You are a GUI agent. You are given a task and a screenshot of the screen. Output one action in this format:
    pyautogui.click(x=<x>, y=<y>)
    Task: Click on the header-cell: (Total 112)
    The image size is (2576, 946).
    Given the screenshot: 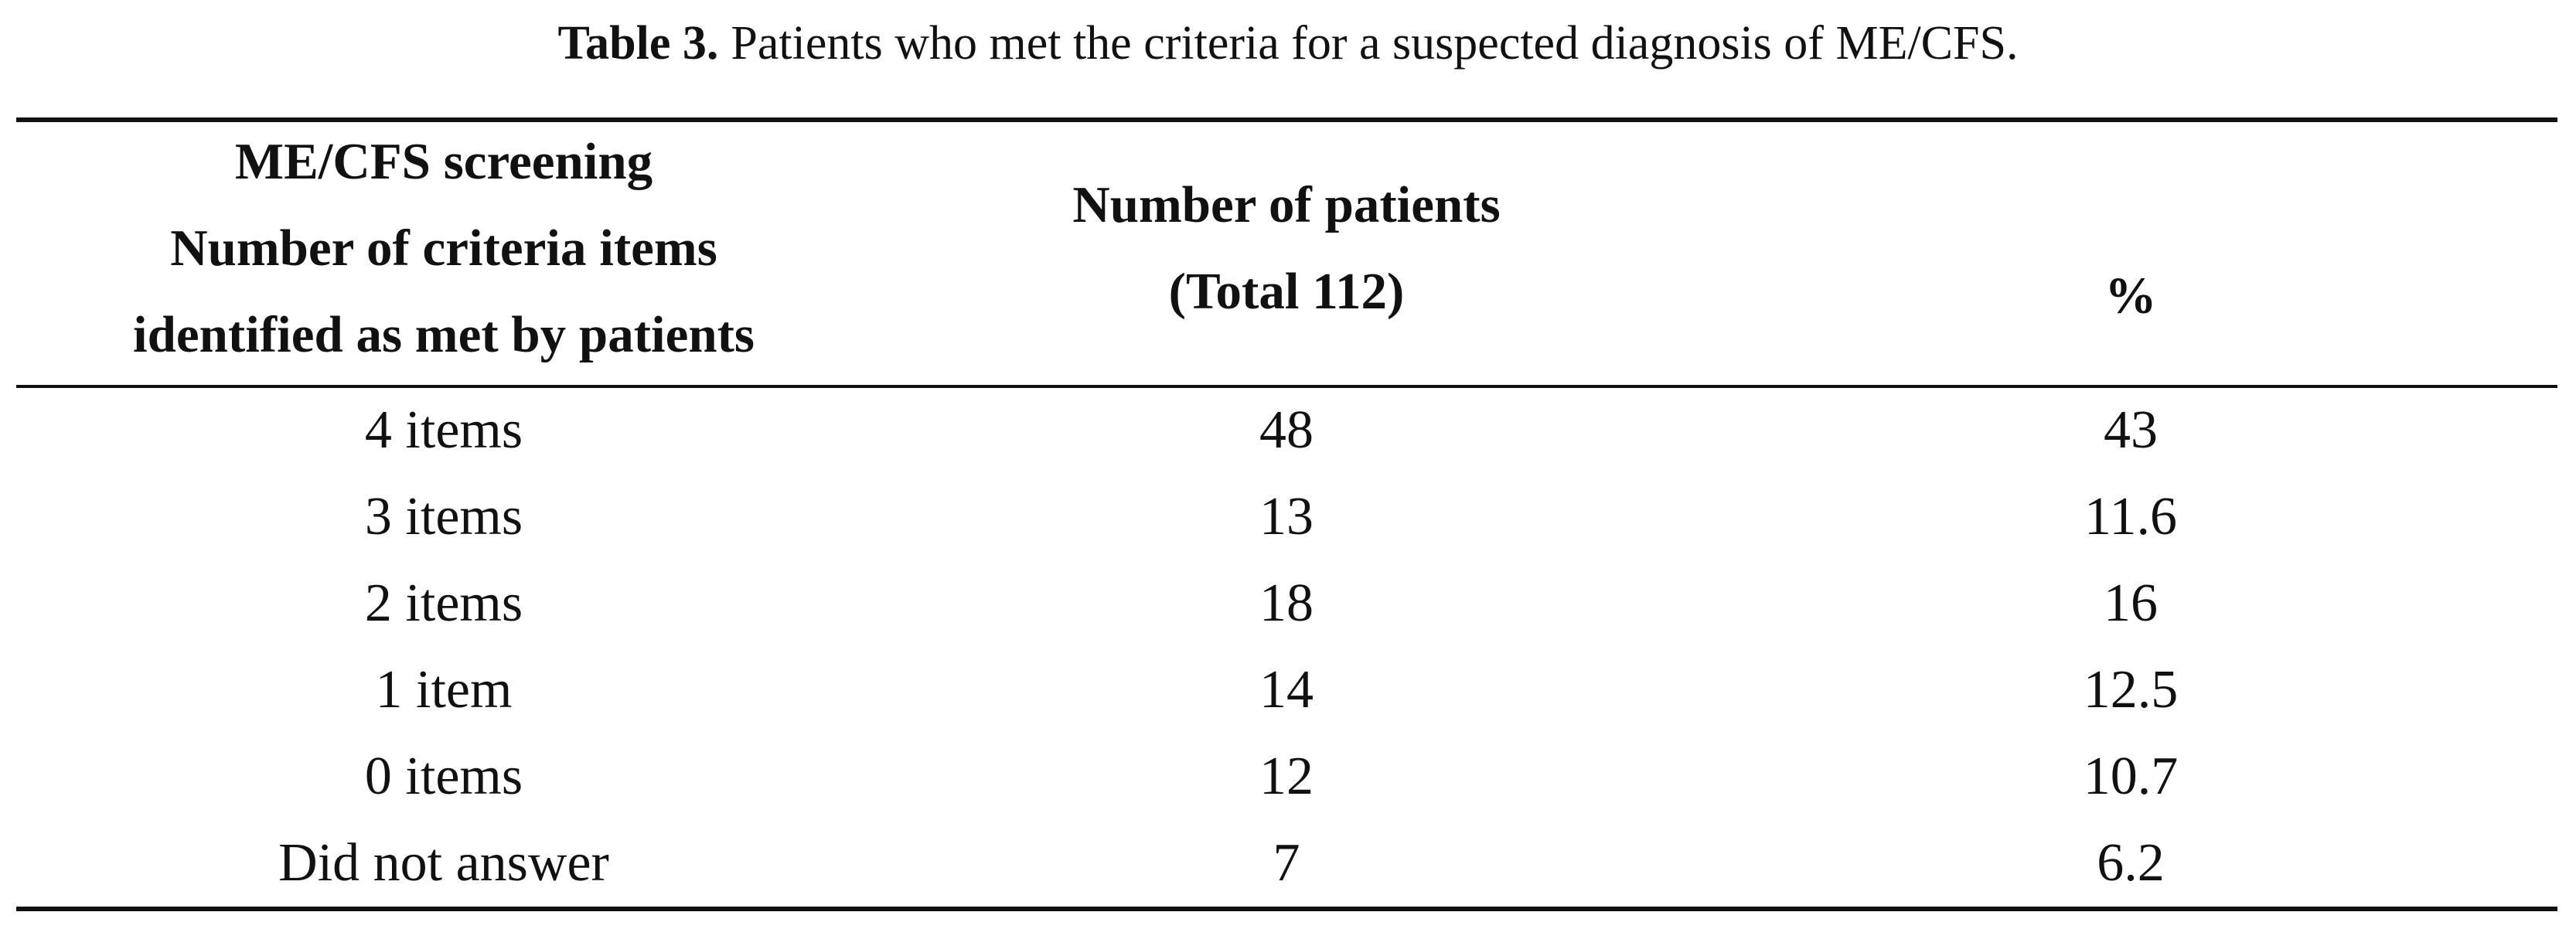 What is the action you would take?
    pyautogui.click(x=1287, y=291)
    